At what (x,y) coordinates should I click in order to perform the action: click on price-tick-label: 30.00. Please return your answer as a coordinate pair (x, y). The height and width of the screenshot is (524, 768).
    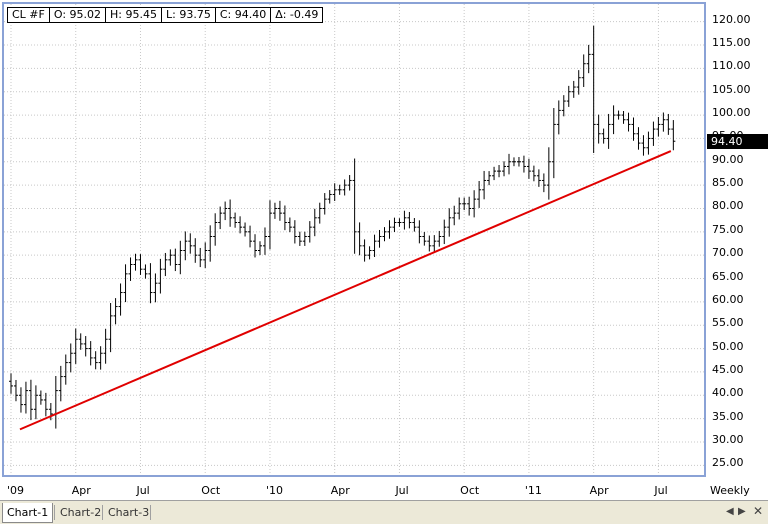
    Looking at the image, I should click on (728, 439).